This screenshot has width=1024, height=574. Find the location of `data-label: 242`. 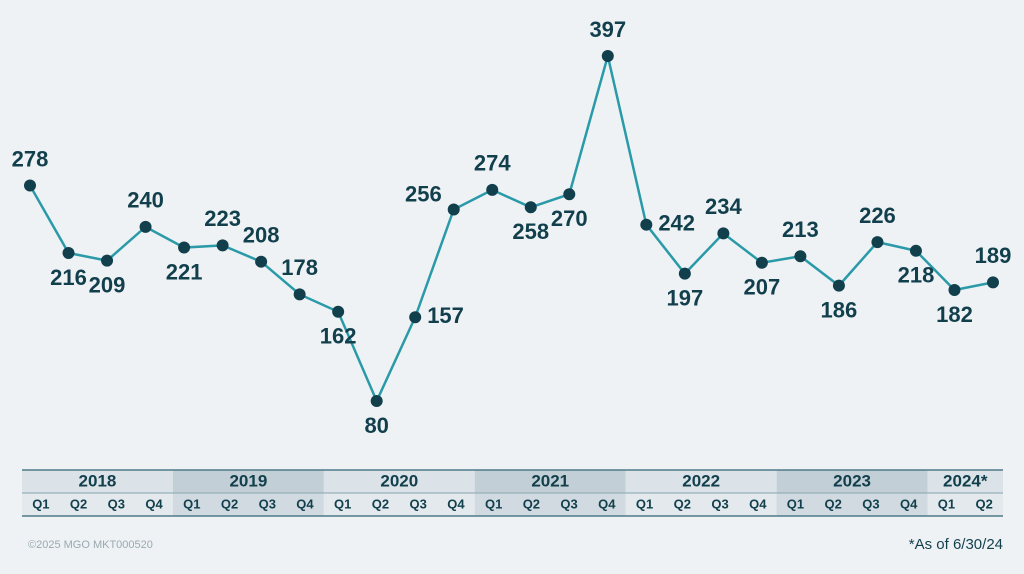

data-label: 242 is located at coordinates (676, 223).